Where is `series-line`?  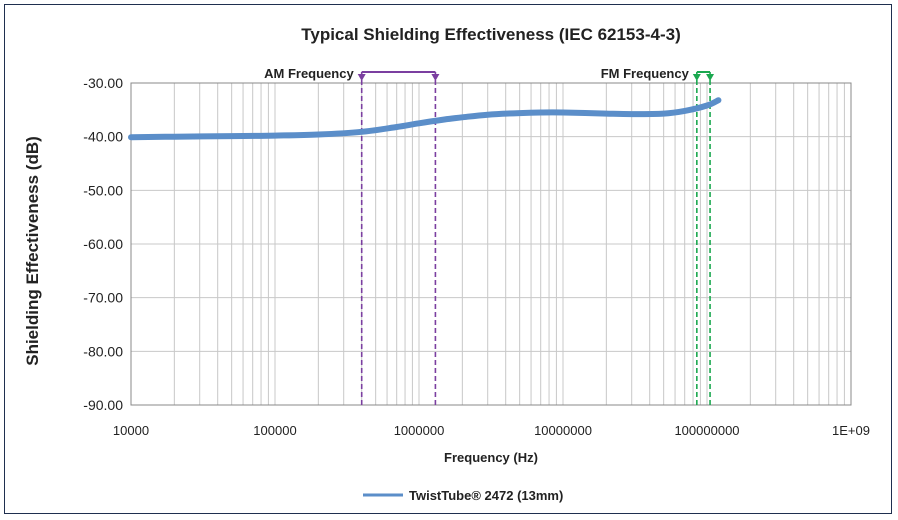 series-line is located at coordinates (425, 119).